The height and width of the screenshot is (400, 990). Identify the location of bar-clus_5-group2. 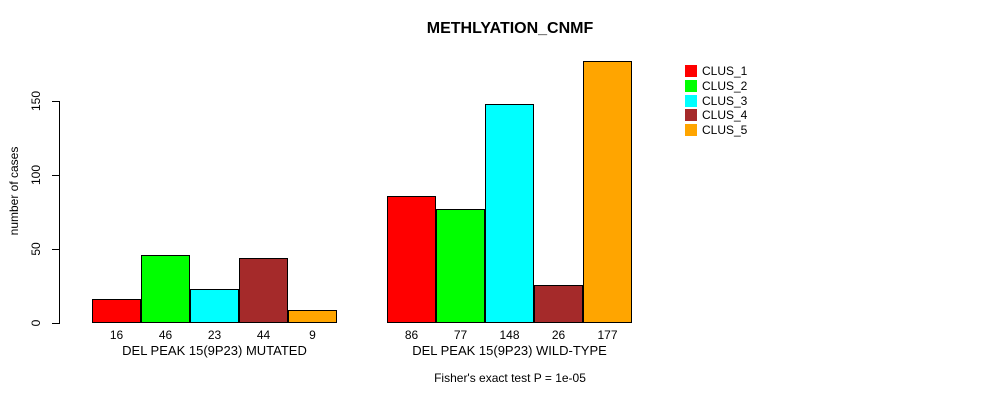
(607, 192).